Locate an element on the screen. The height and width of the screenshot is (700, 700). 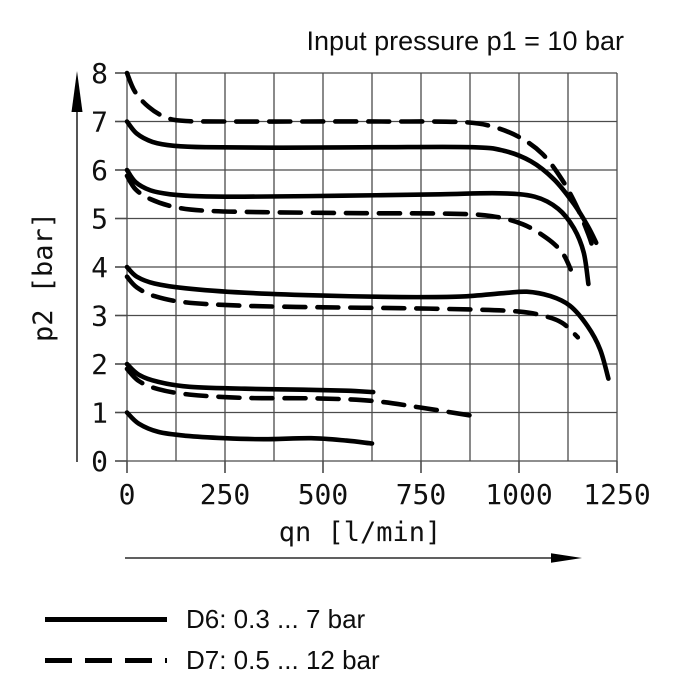
curve-d6-setting-0-5-bar is located at coordinates (249, 428).